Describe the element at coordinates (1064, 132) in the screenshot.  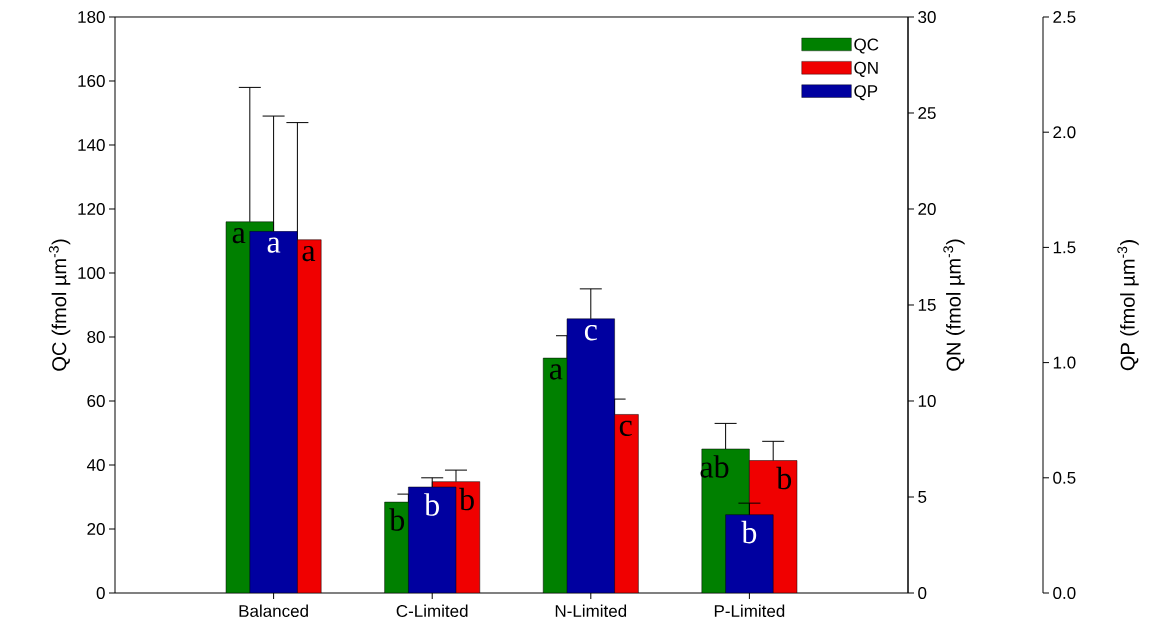
I see `y3-tick-label: 2.0` at that location.